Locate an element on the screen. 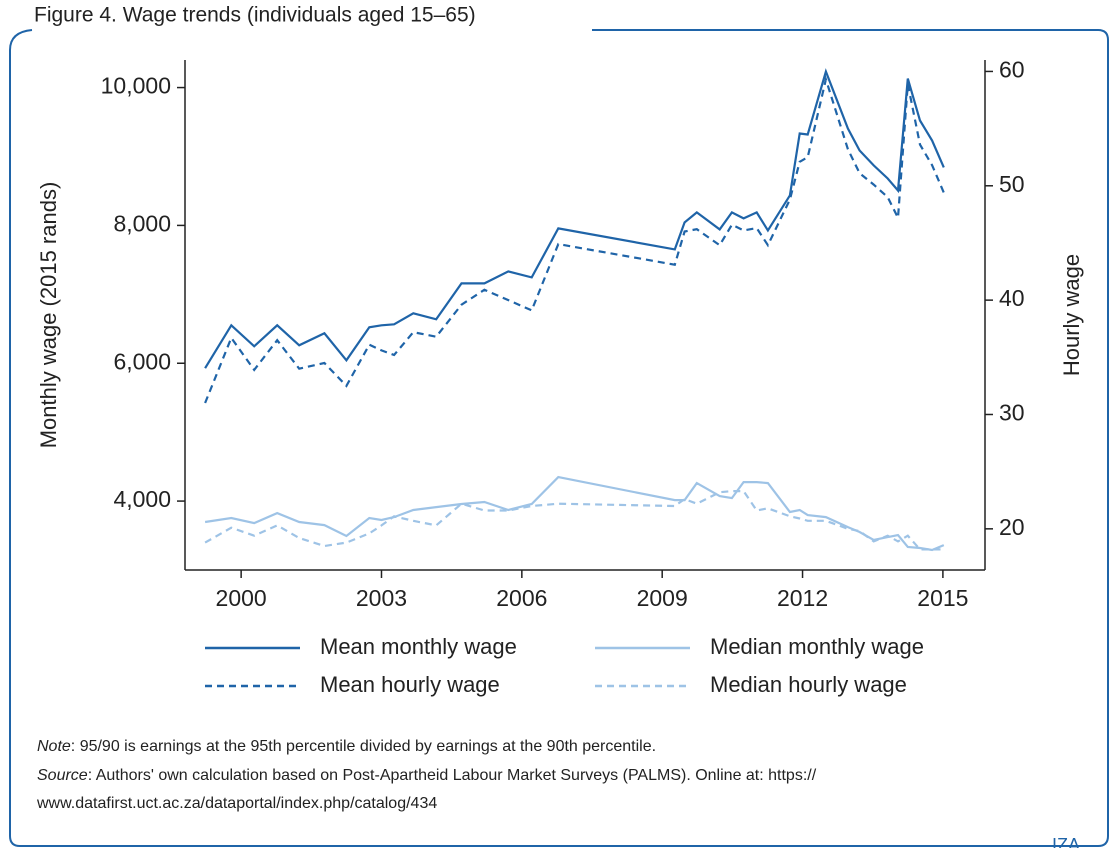 The height and width of the screenshot is (848, 1118). x-tick-label: 2012 is located at coordinates (802, 598).